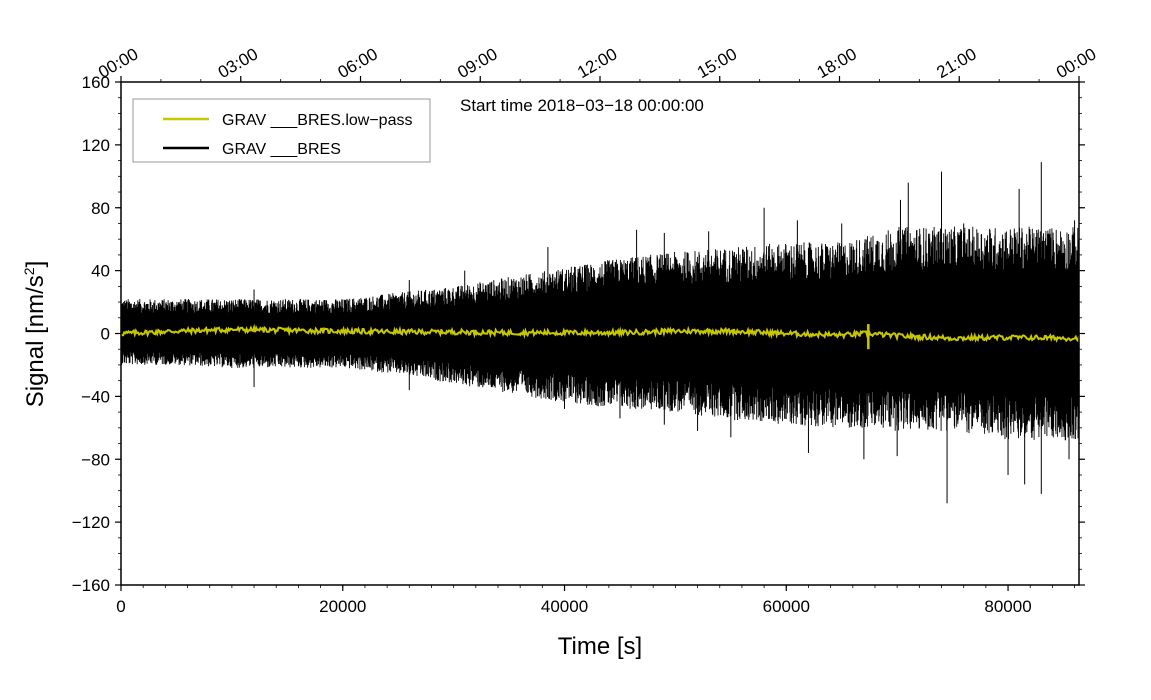 The image size is (1151, 700). Describe the element at coordinates (91, 585) in the screenshot. I see `y-tick-label: −160` at that location.